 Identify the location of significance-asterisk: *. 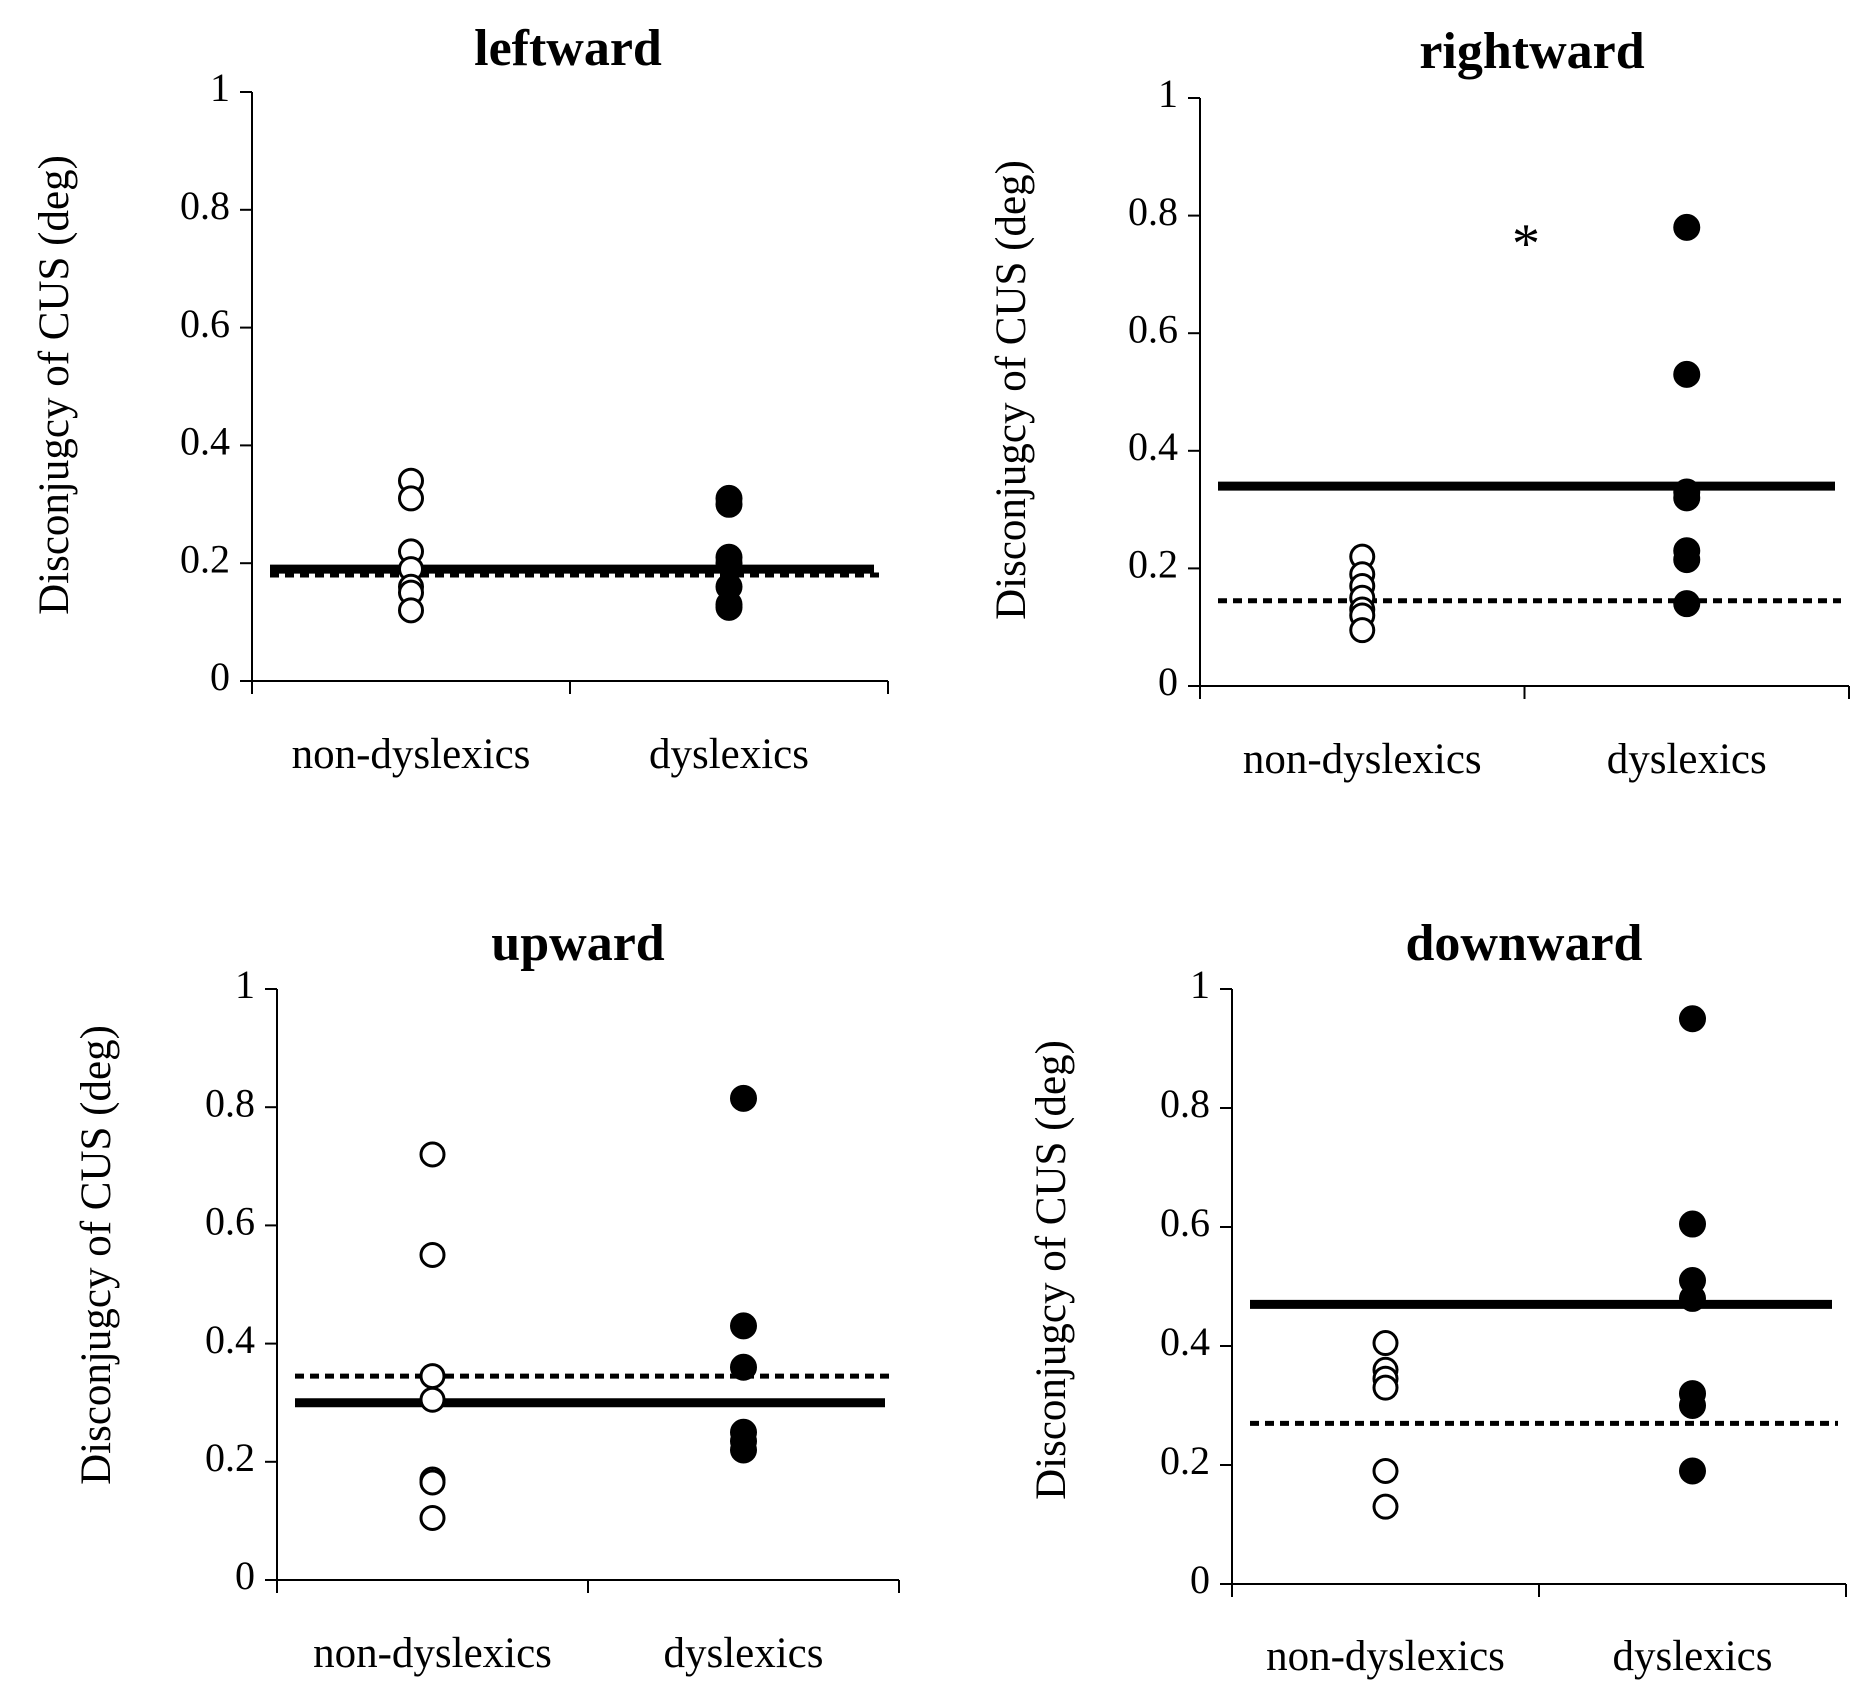
(1526, 244).